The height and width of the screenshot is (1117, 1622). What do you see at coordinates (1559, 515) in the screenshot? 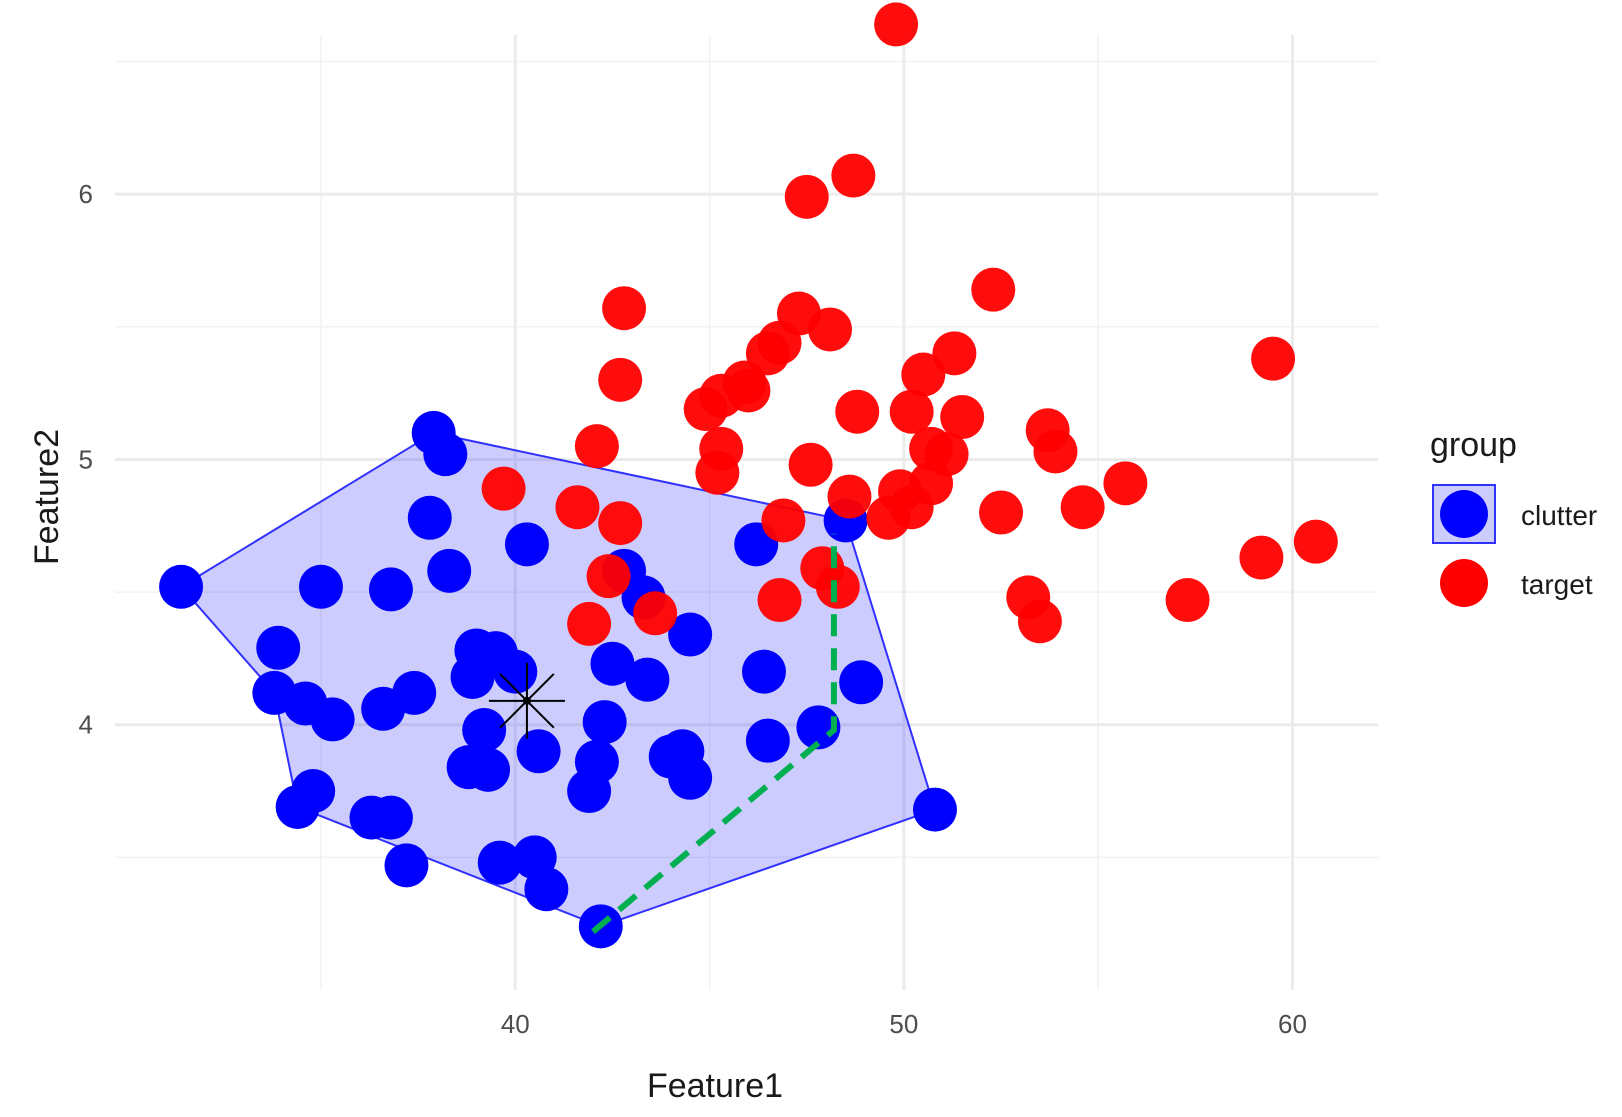
I see `legend-label-clutter: clutter` at bounding box center [1559, 515].